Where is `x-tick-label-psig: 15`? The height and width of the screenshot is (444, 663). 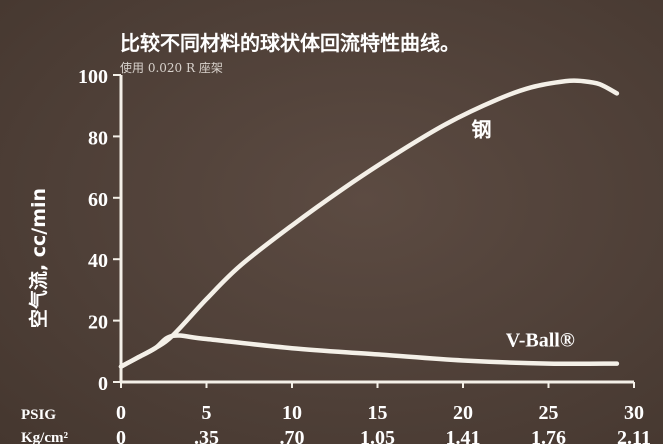
x-tick-label-psig: 15 is located at coordinates (378, 413).